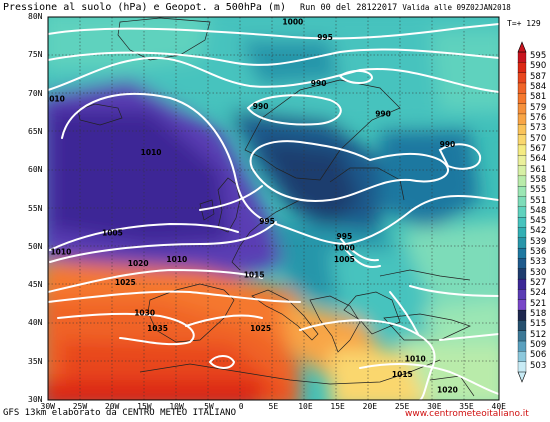 The height and width of the screenshot is (422, 550). What do you see at coordinates (538, 86) in the screenshot?
I see `scale-value: 584` at bounding box center [538, 86].